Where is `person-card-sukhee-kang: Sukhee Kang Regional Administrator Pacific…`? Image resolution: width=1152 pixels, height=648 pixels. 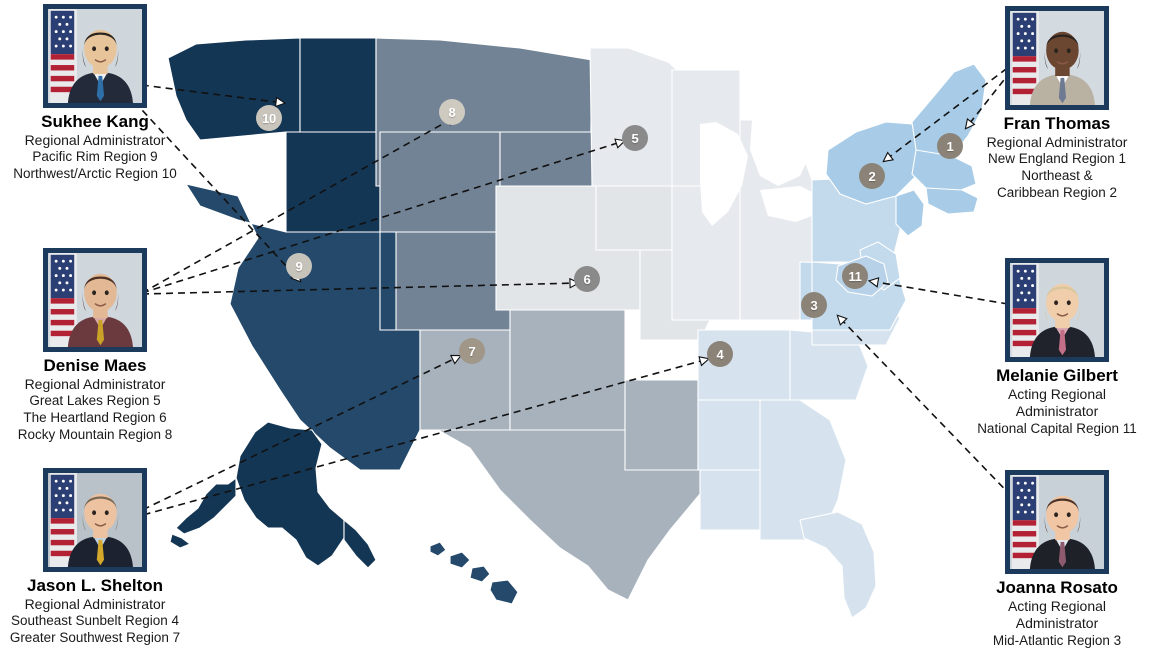 person-card-sukhee-kang: Sukhee Kang Regional Administrator Pacific… is located at coordinates (95, 93).